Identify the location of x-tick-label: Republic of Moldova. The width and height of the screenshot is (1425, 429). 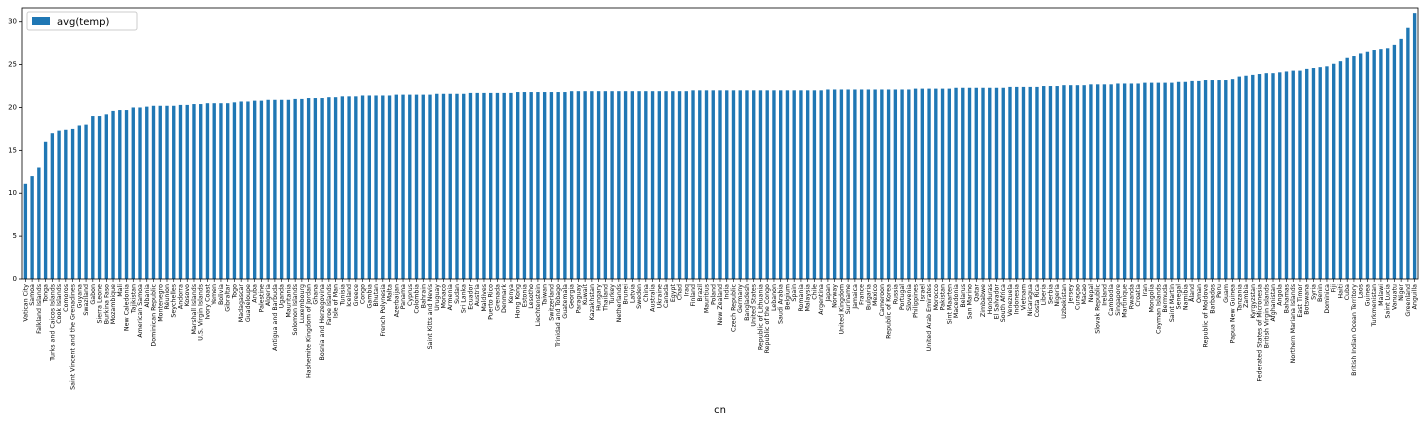
(1206, 316).